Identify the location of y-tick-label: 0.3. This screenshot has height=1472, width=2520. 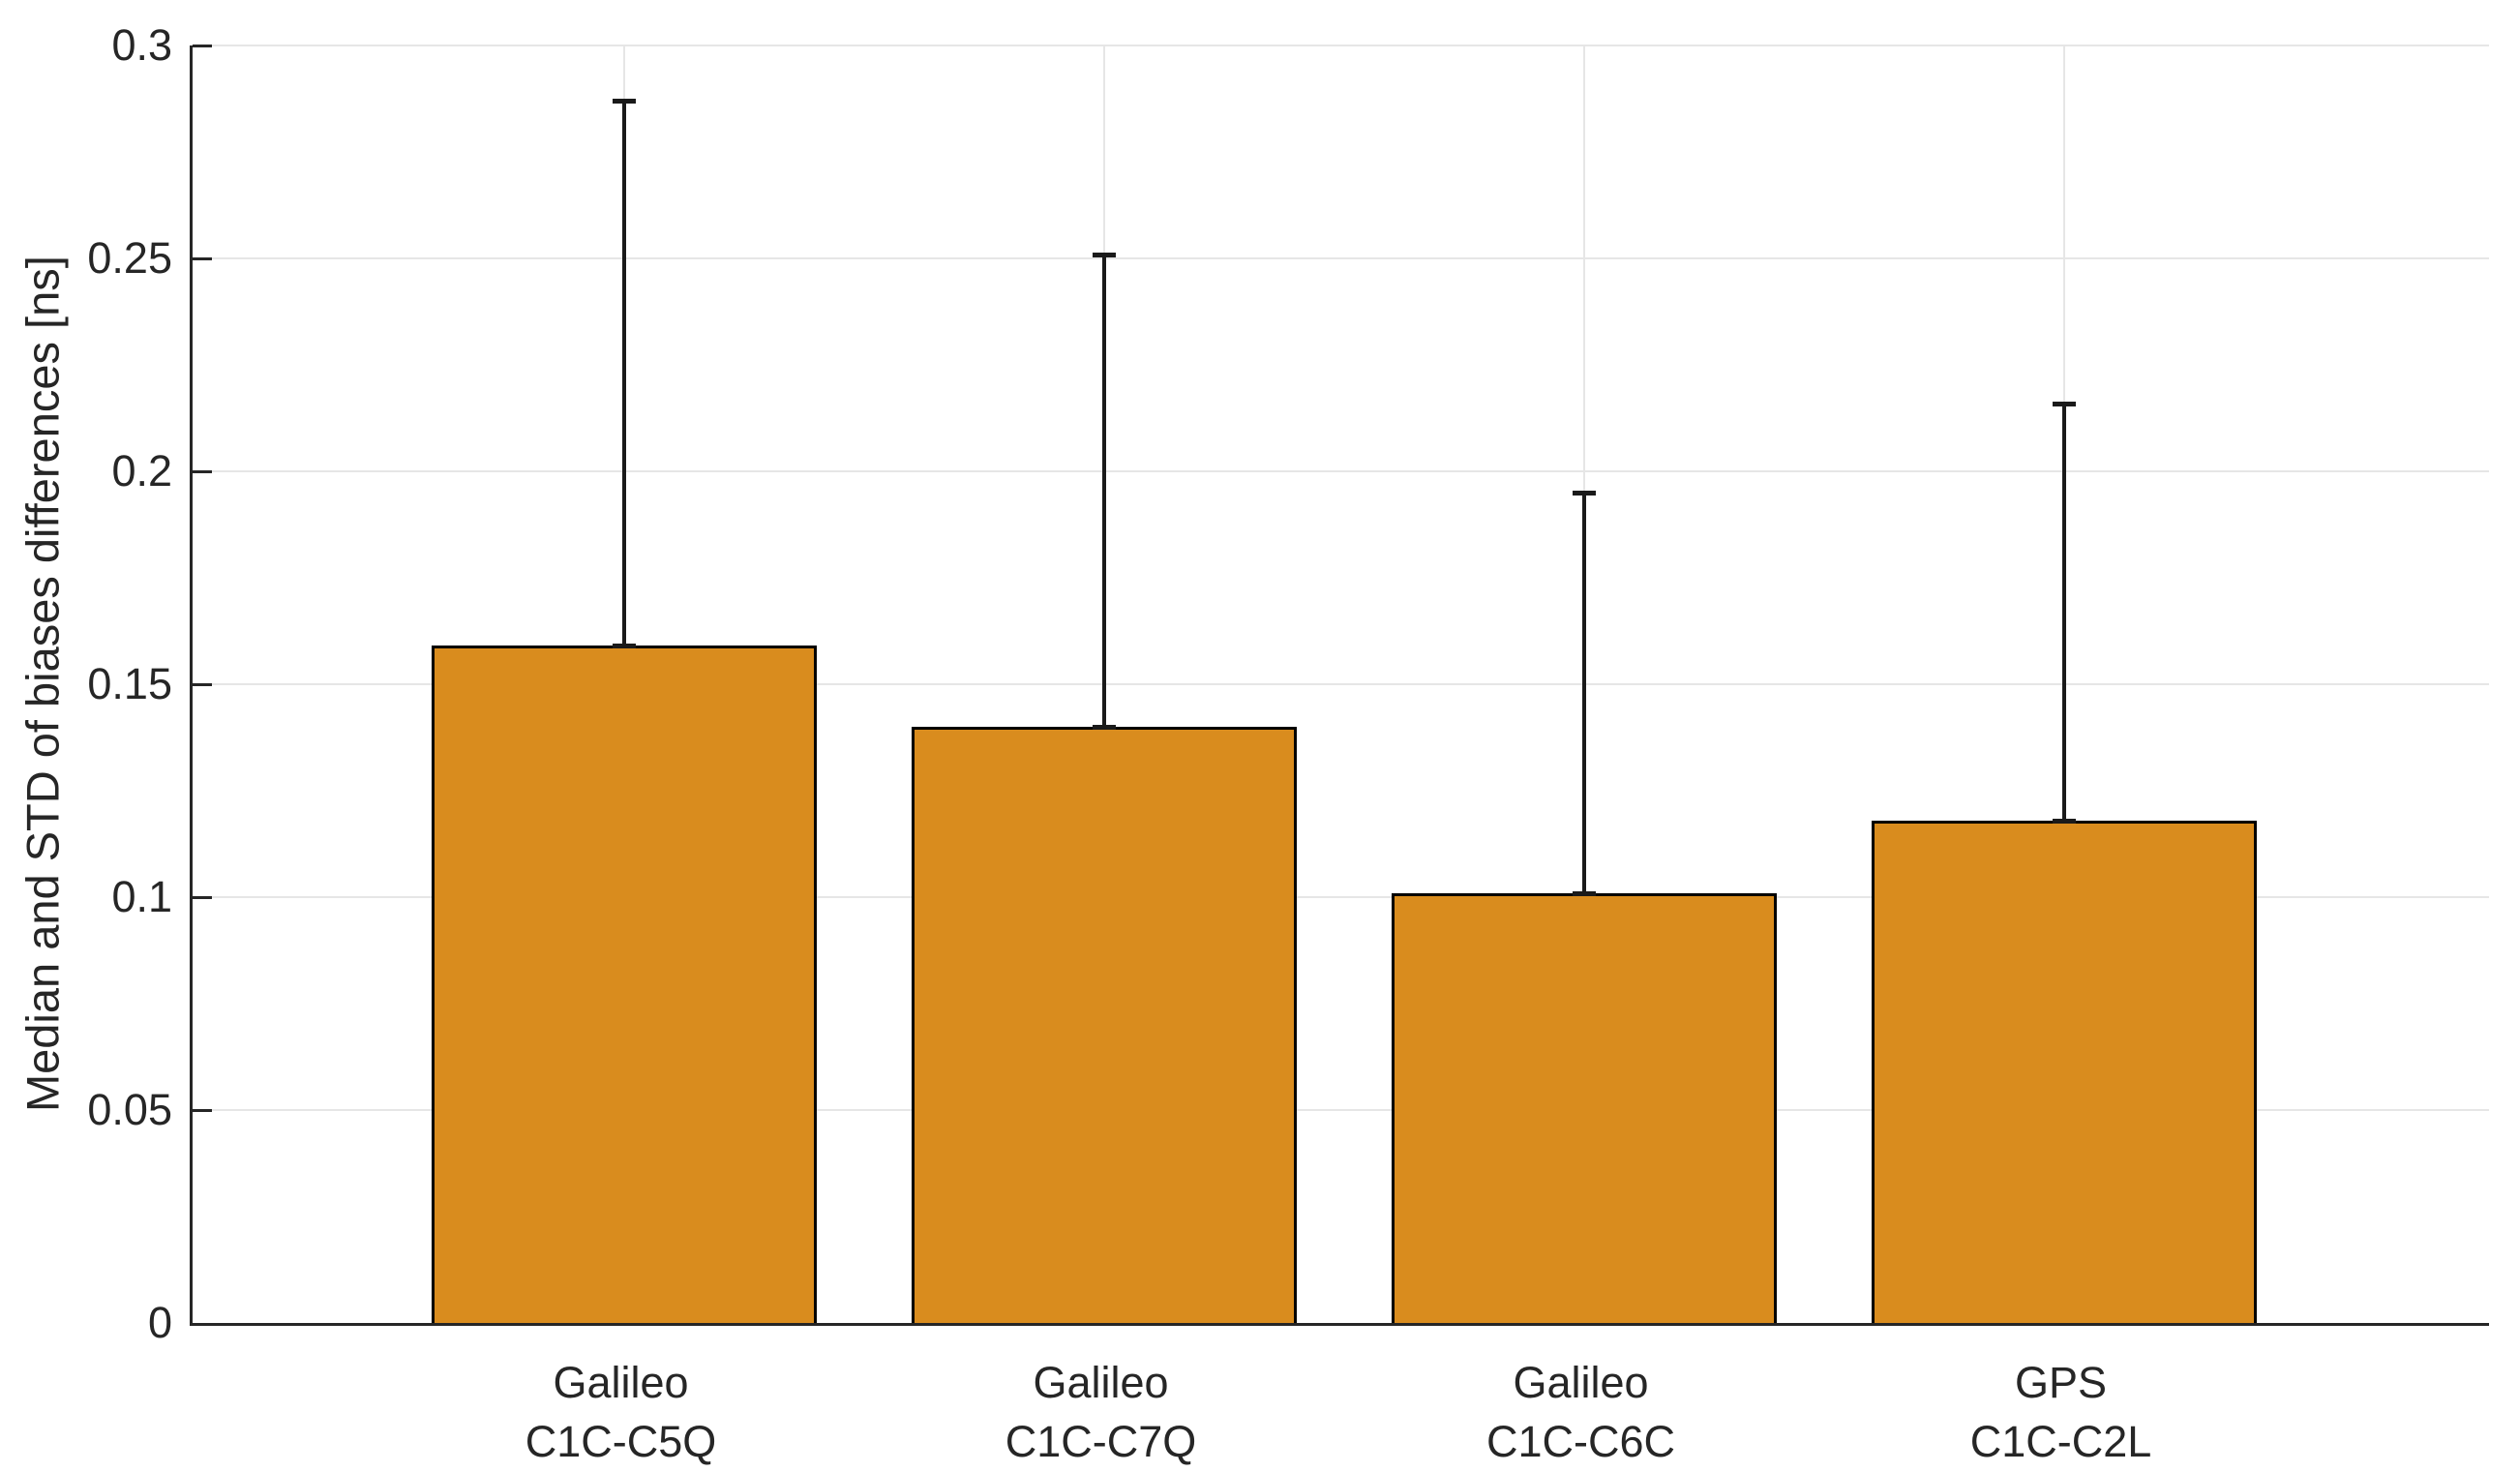
(141, 45).